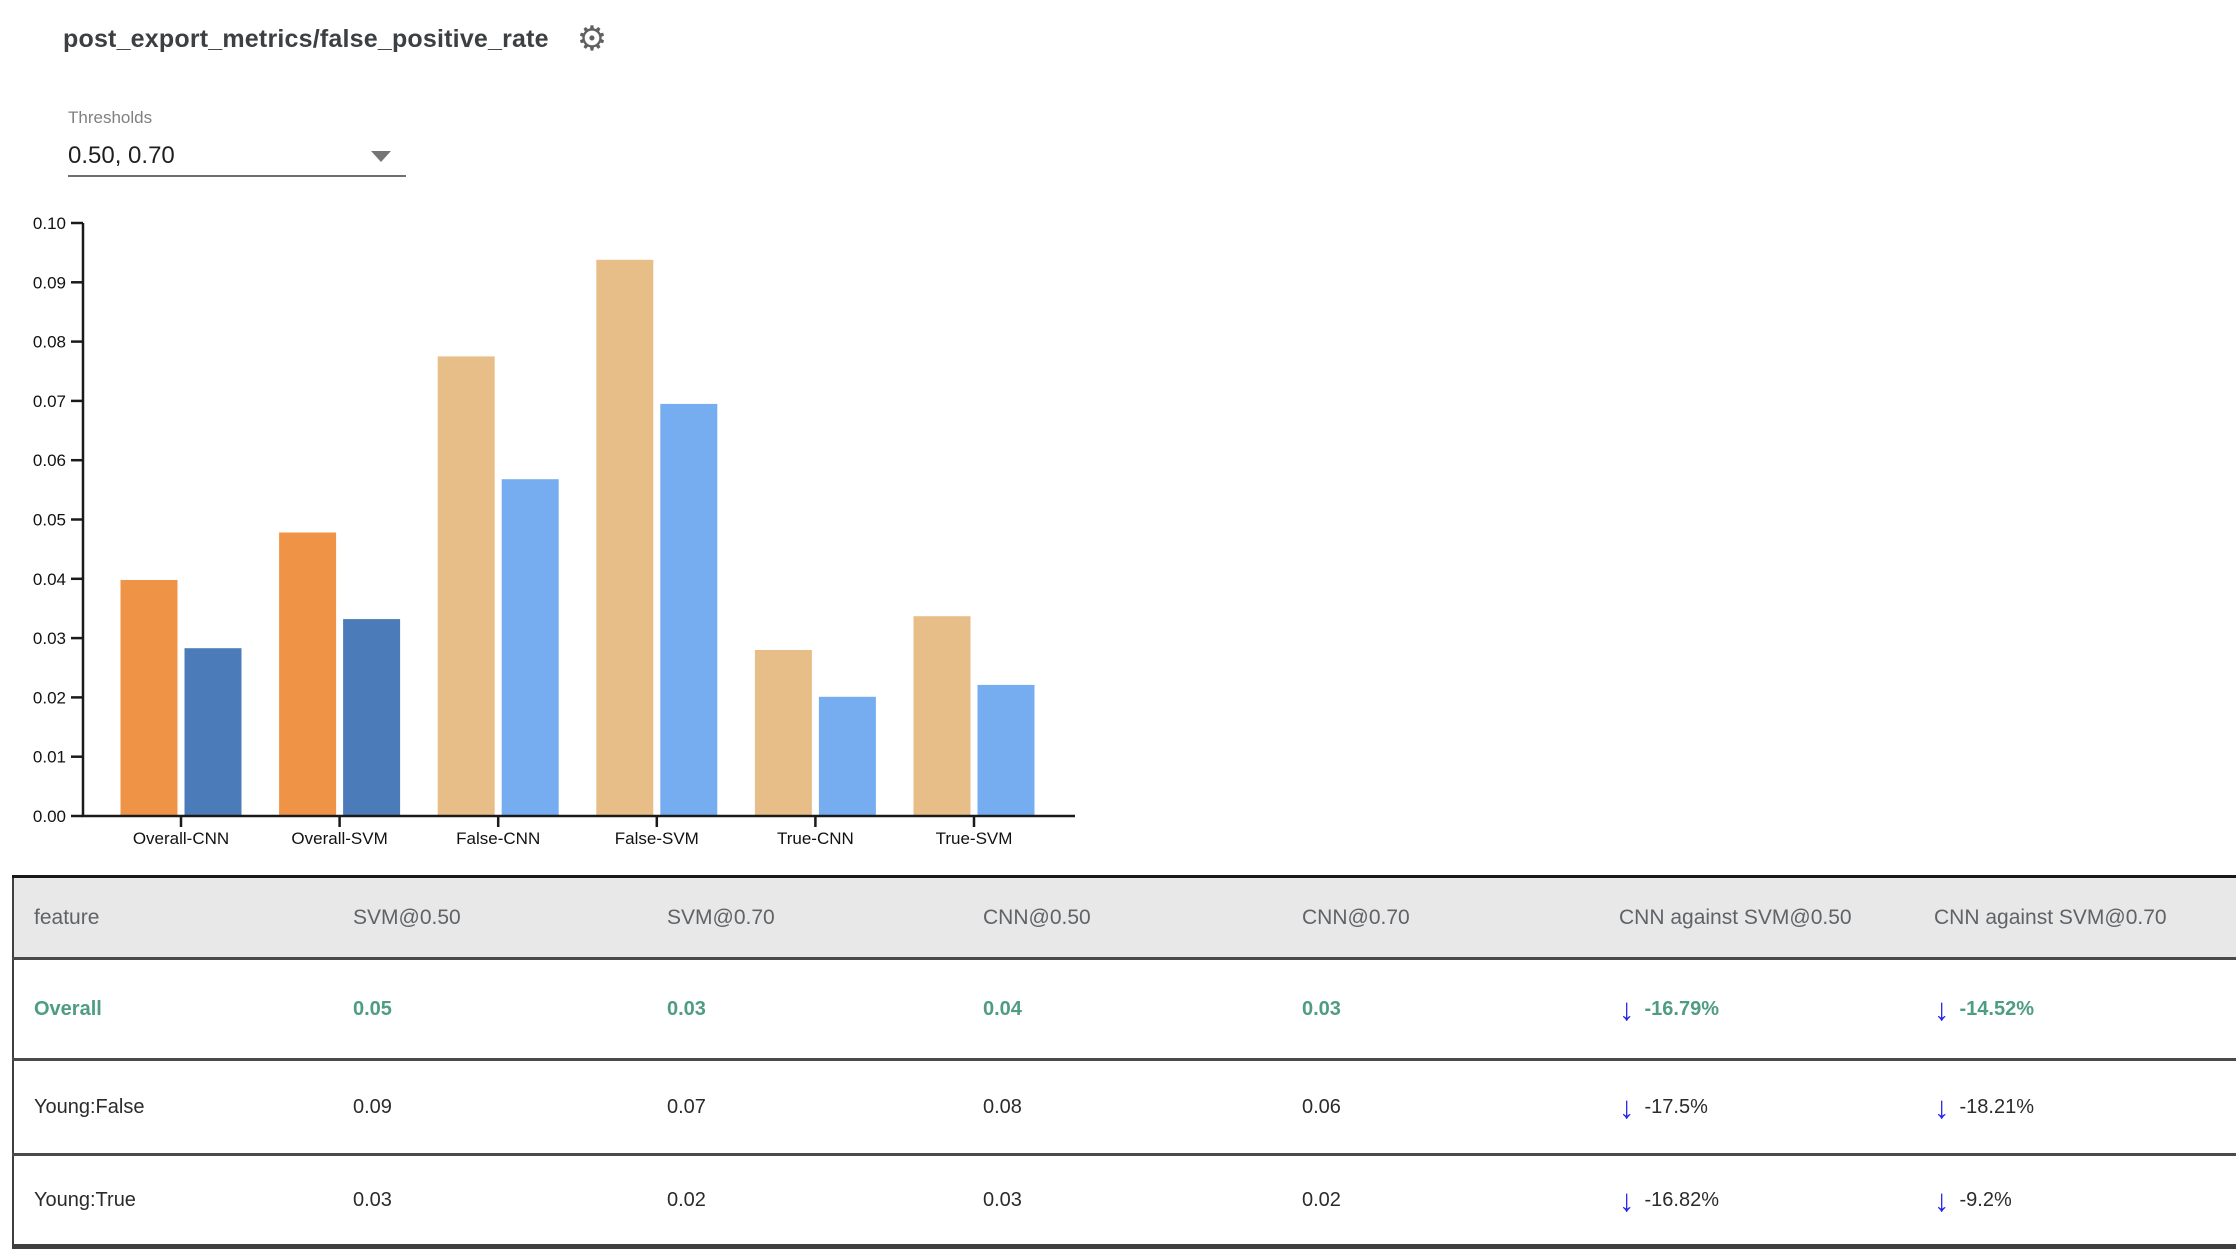  Describe the element at coordinates (49, 342) in the screenshot. I see `y-tick-label: 0.08` at that location.